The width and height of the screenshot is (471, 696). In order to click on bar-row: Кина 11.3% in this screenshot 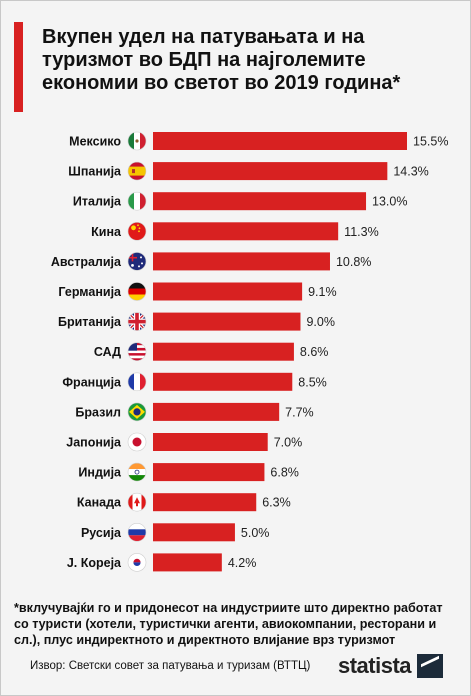, I will do `click(235, 231)`.